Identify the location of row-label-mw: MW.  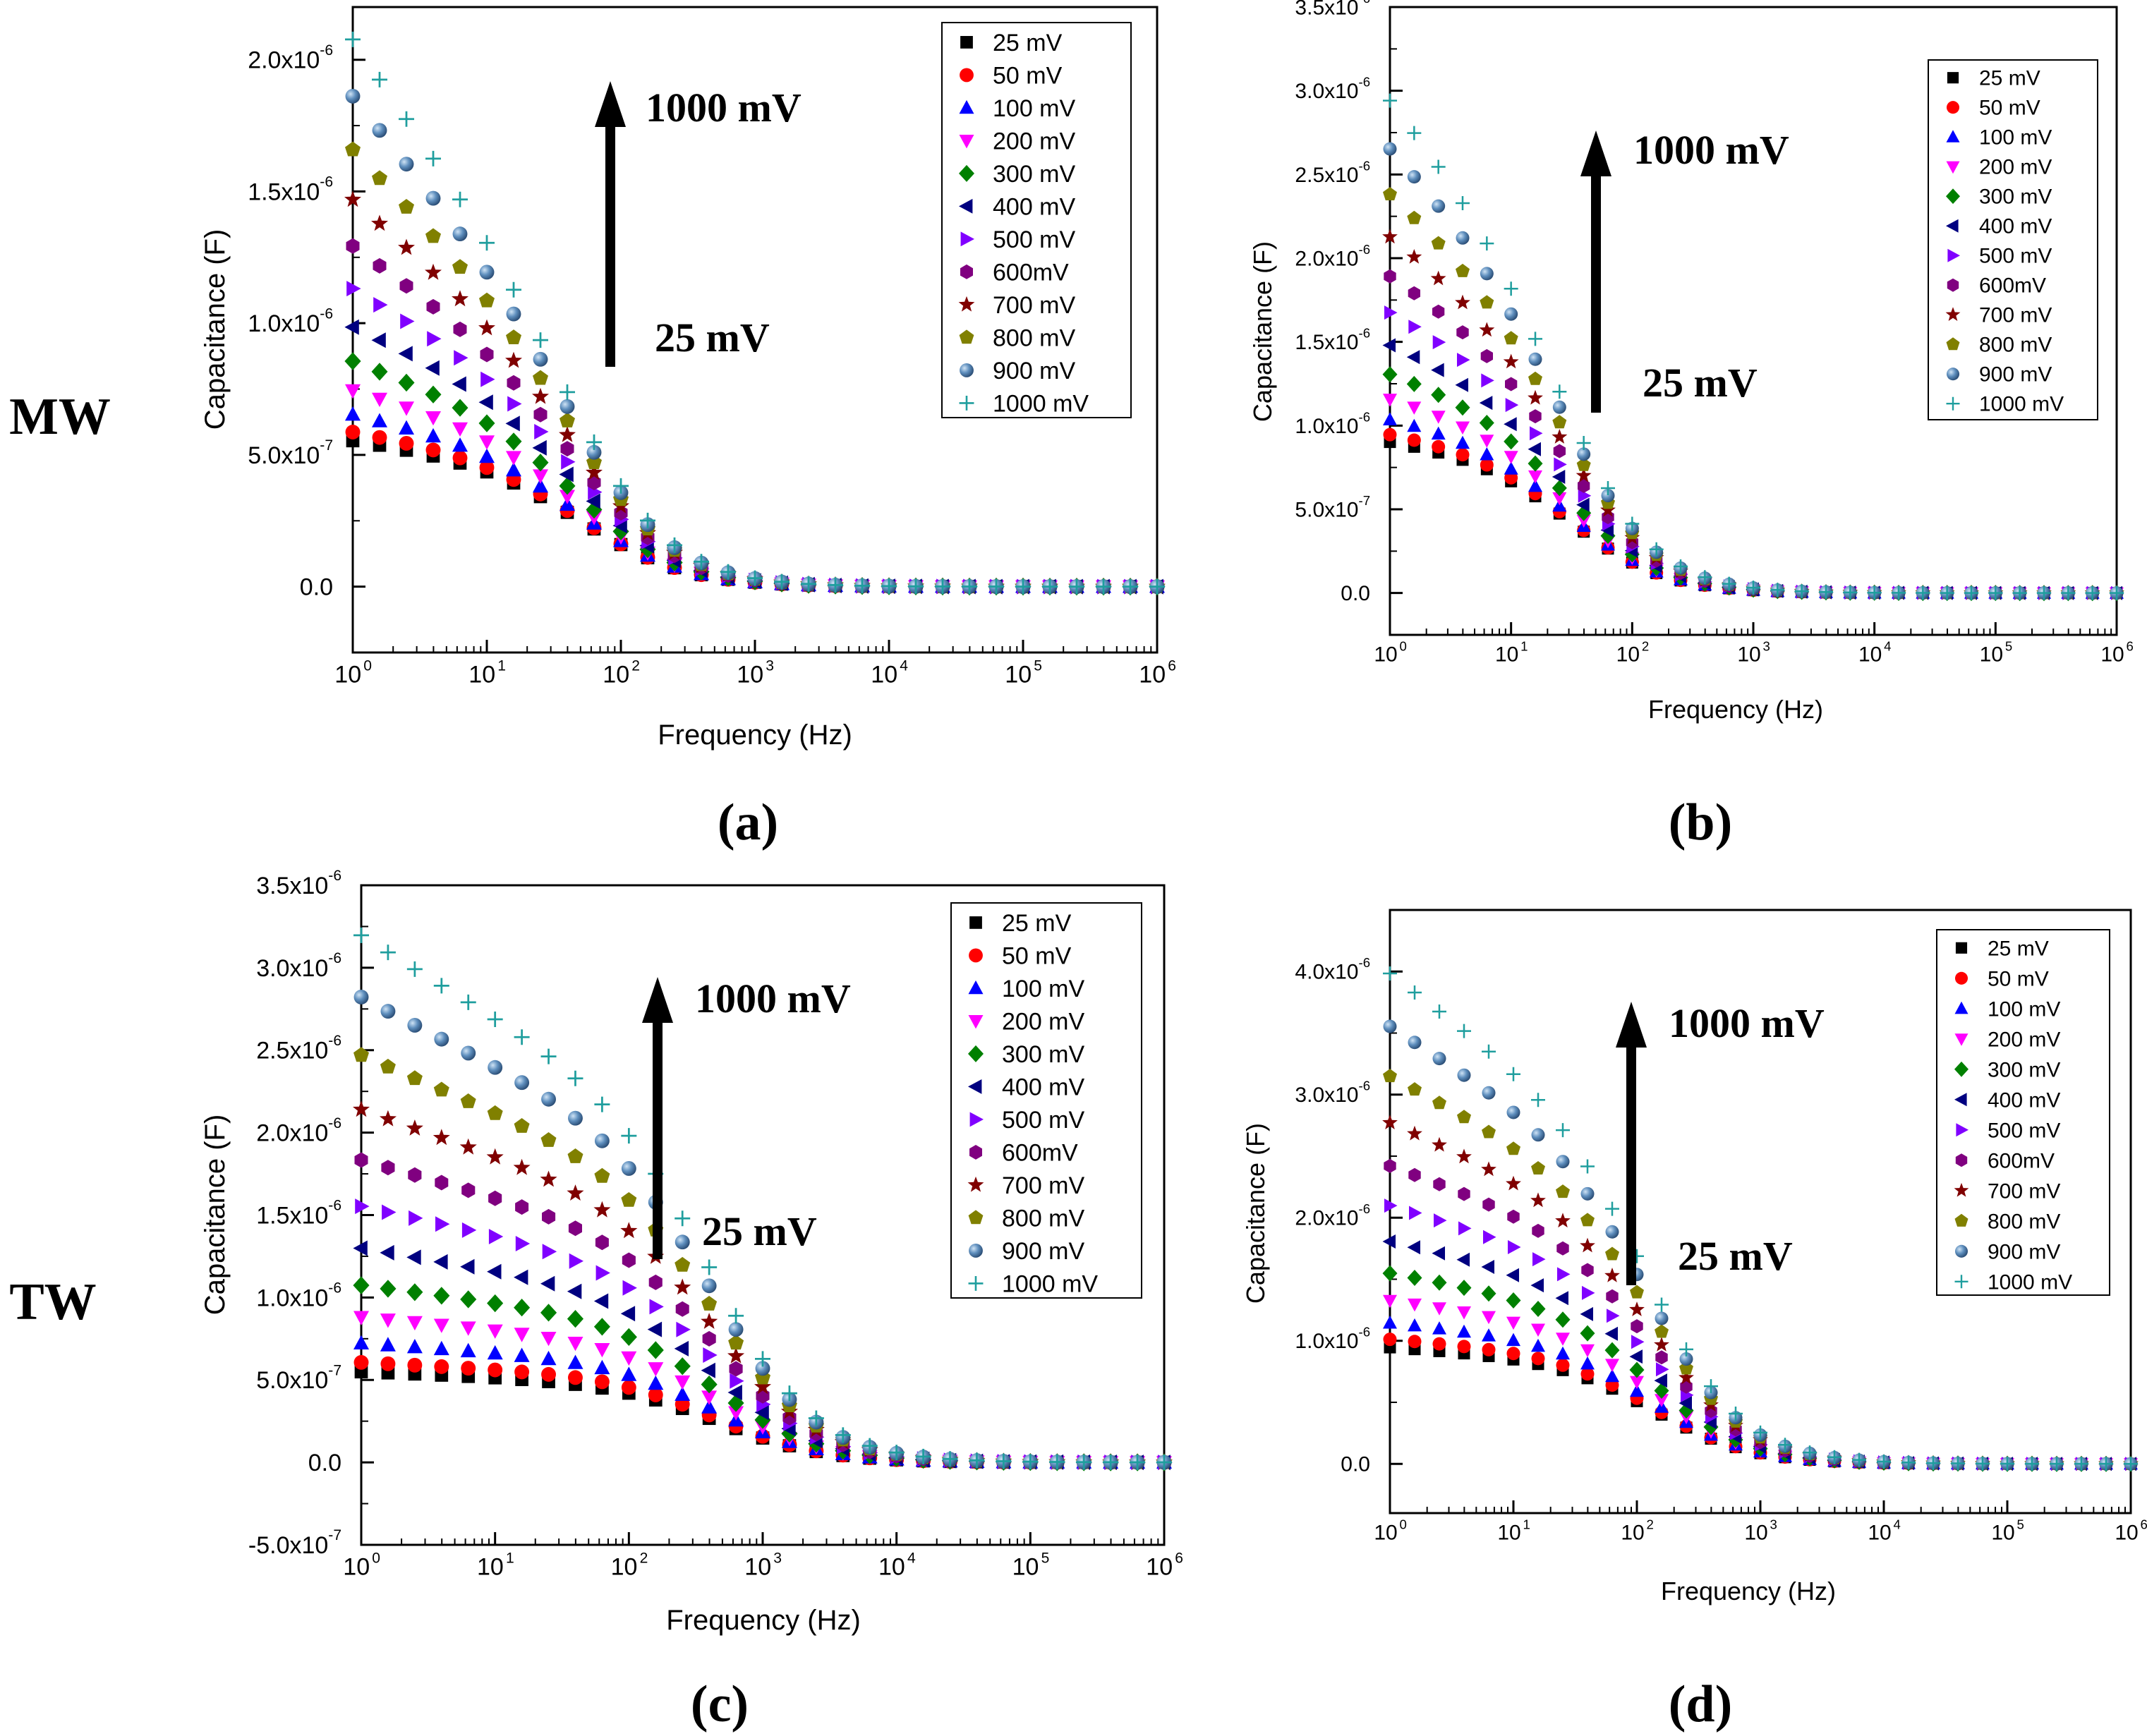
(60, 417).